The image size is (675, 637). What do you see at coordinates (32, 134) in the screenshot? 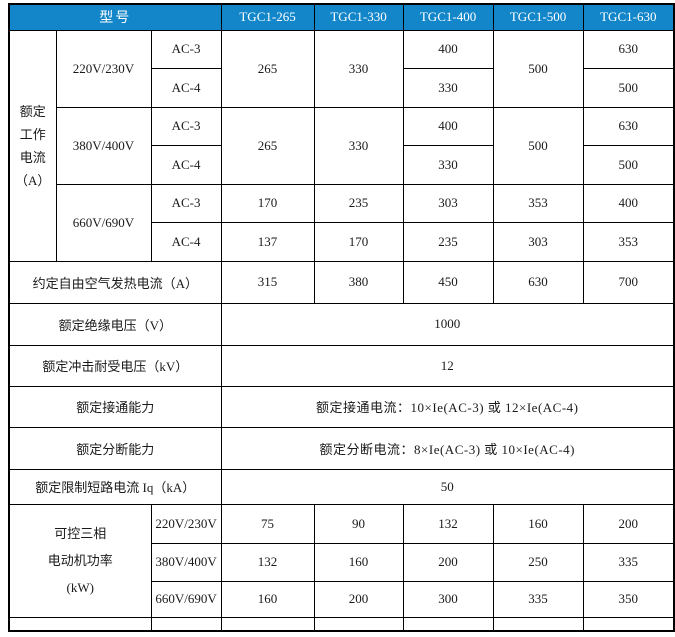
I see `rated-current-label-line: 工作` at bounding box center [32, 134].